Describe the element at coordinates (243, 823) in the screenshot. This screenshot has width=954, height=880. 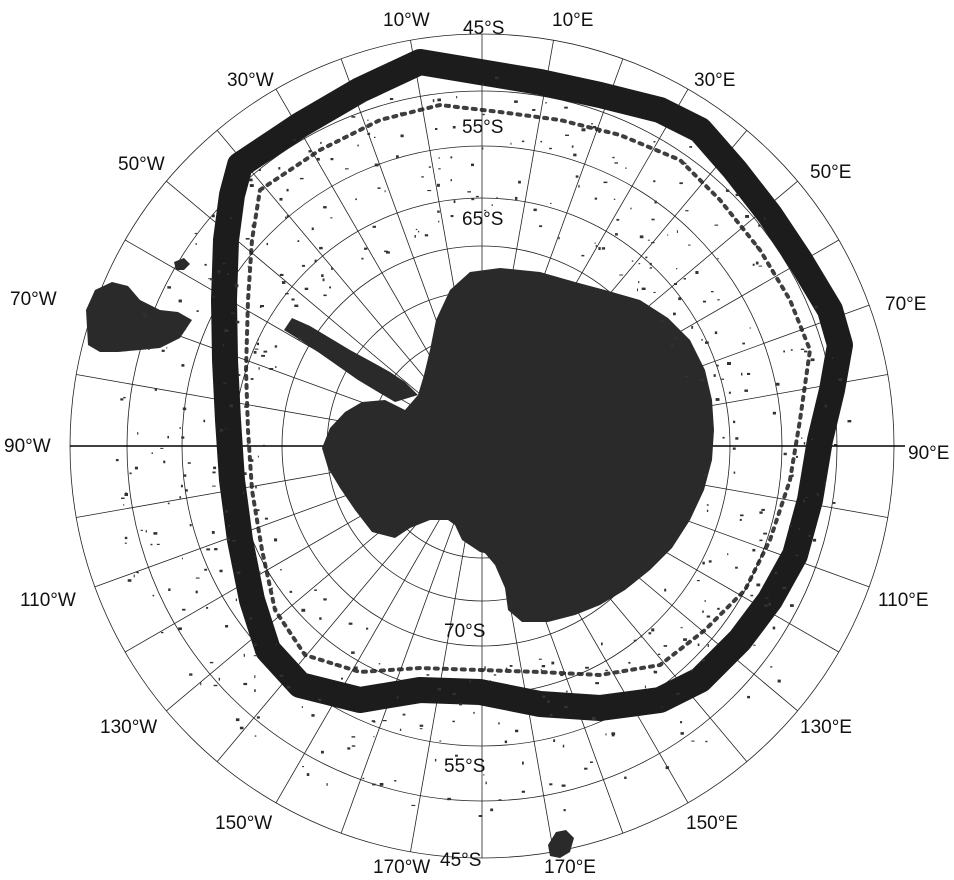
I see `label-150w: 150°W` at that location.